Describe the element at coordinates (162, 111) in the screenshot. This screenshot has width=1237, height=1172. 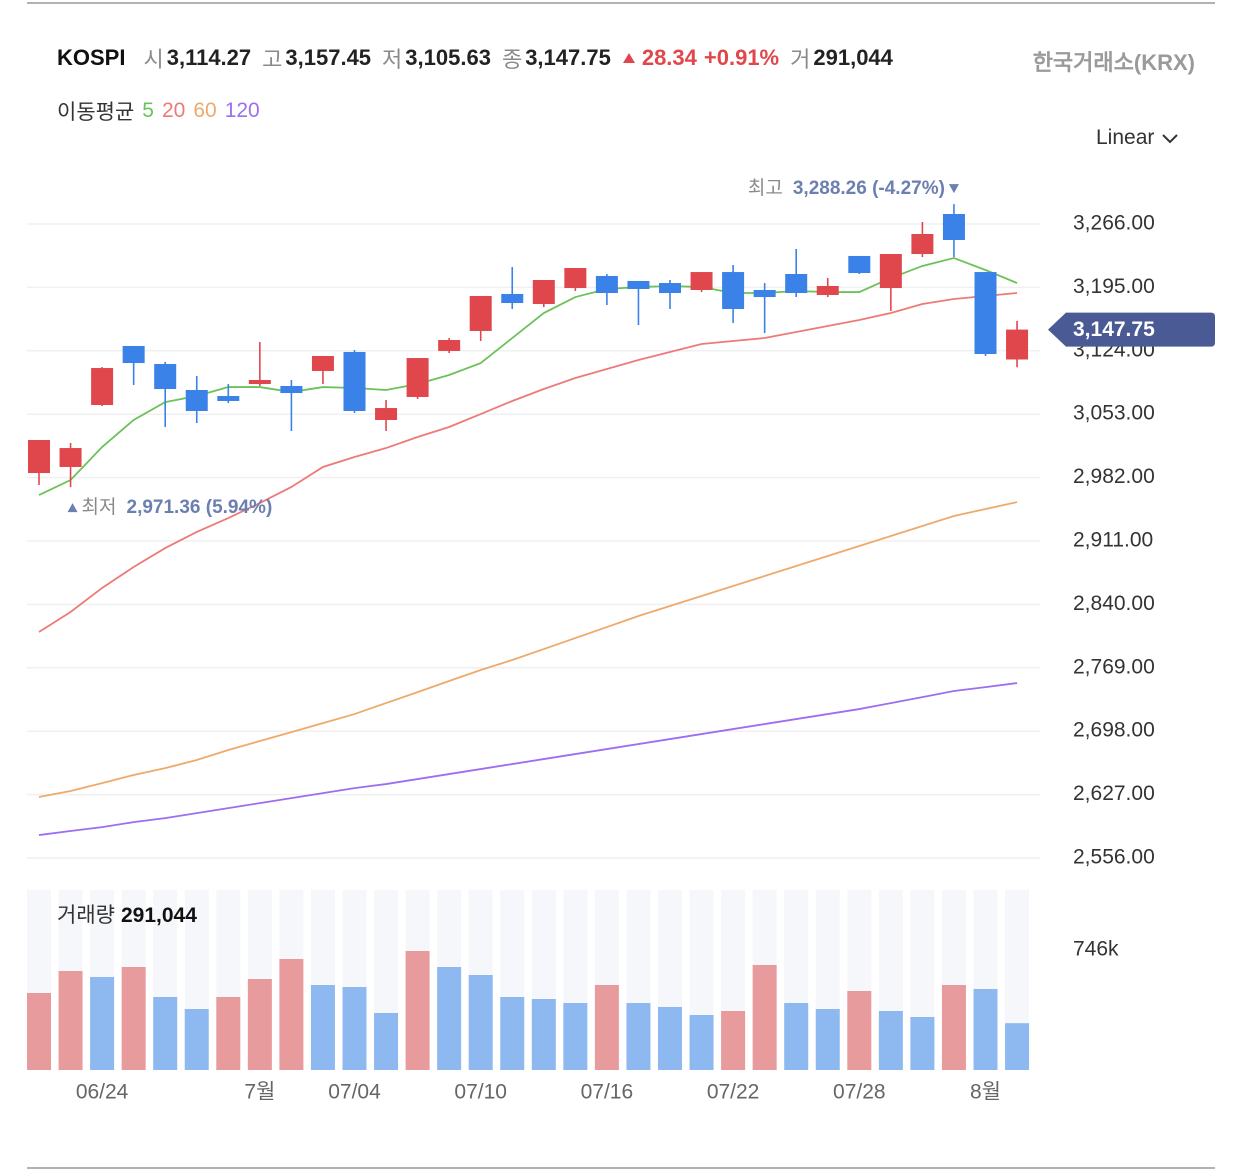
I see `ma-legend: 이동평균 5 20 60 120` at that location.